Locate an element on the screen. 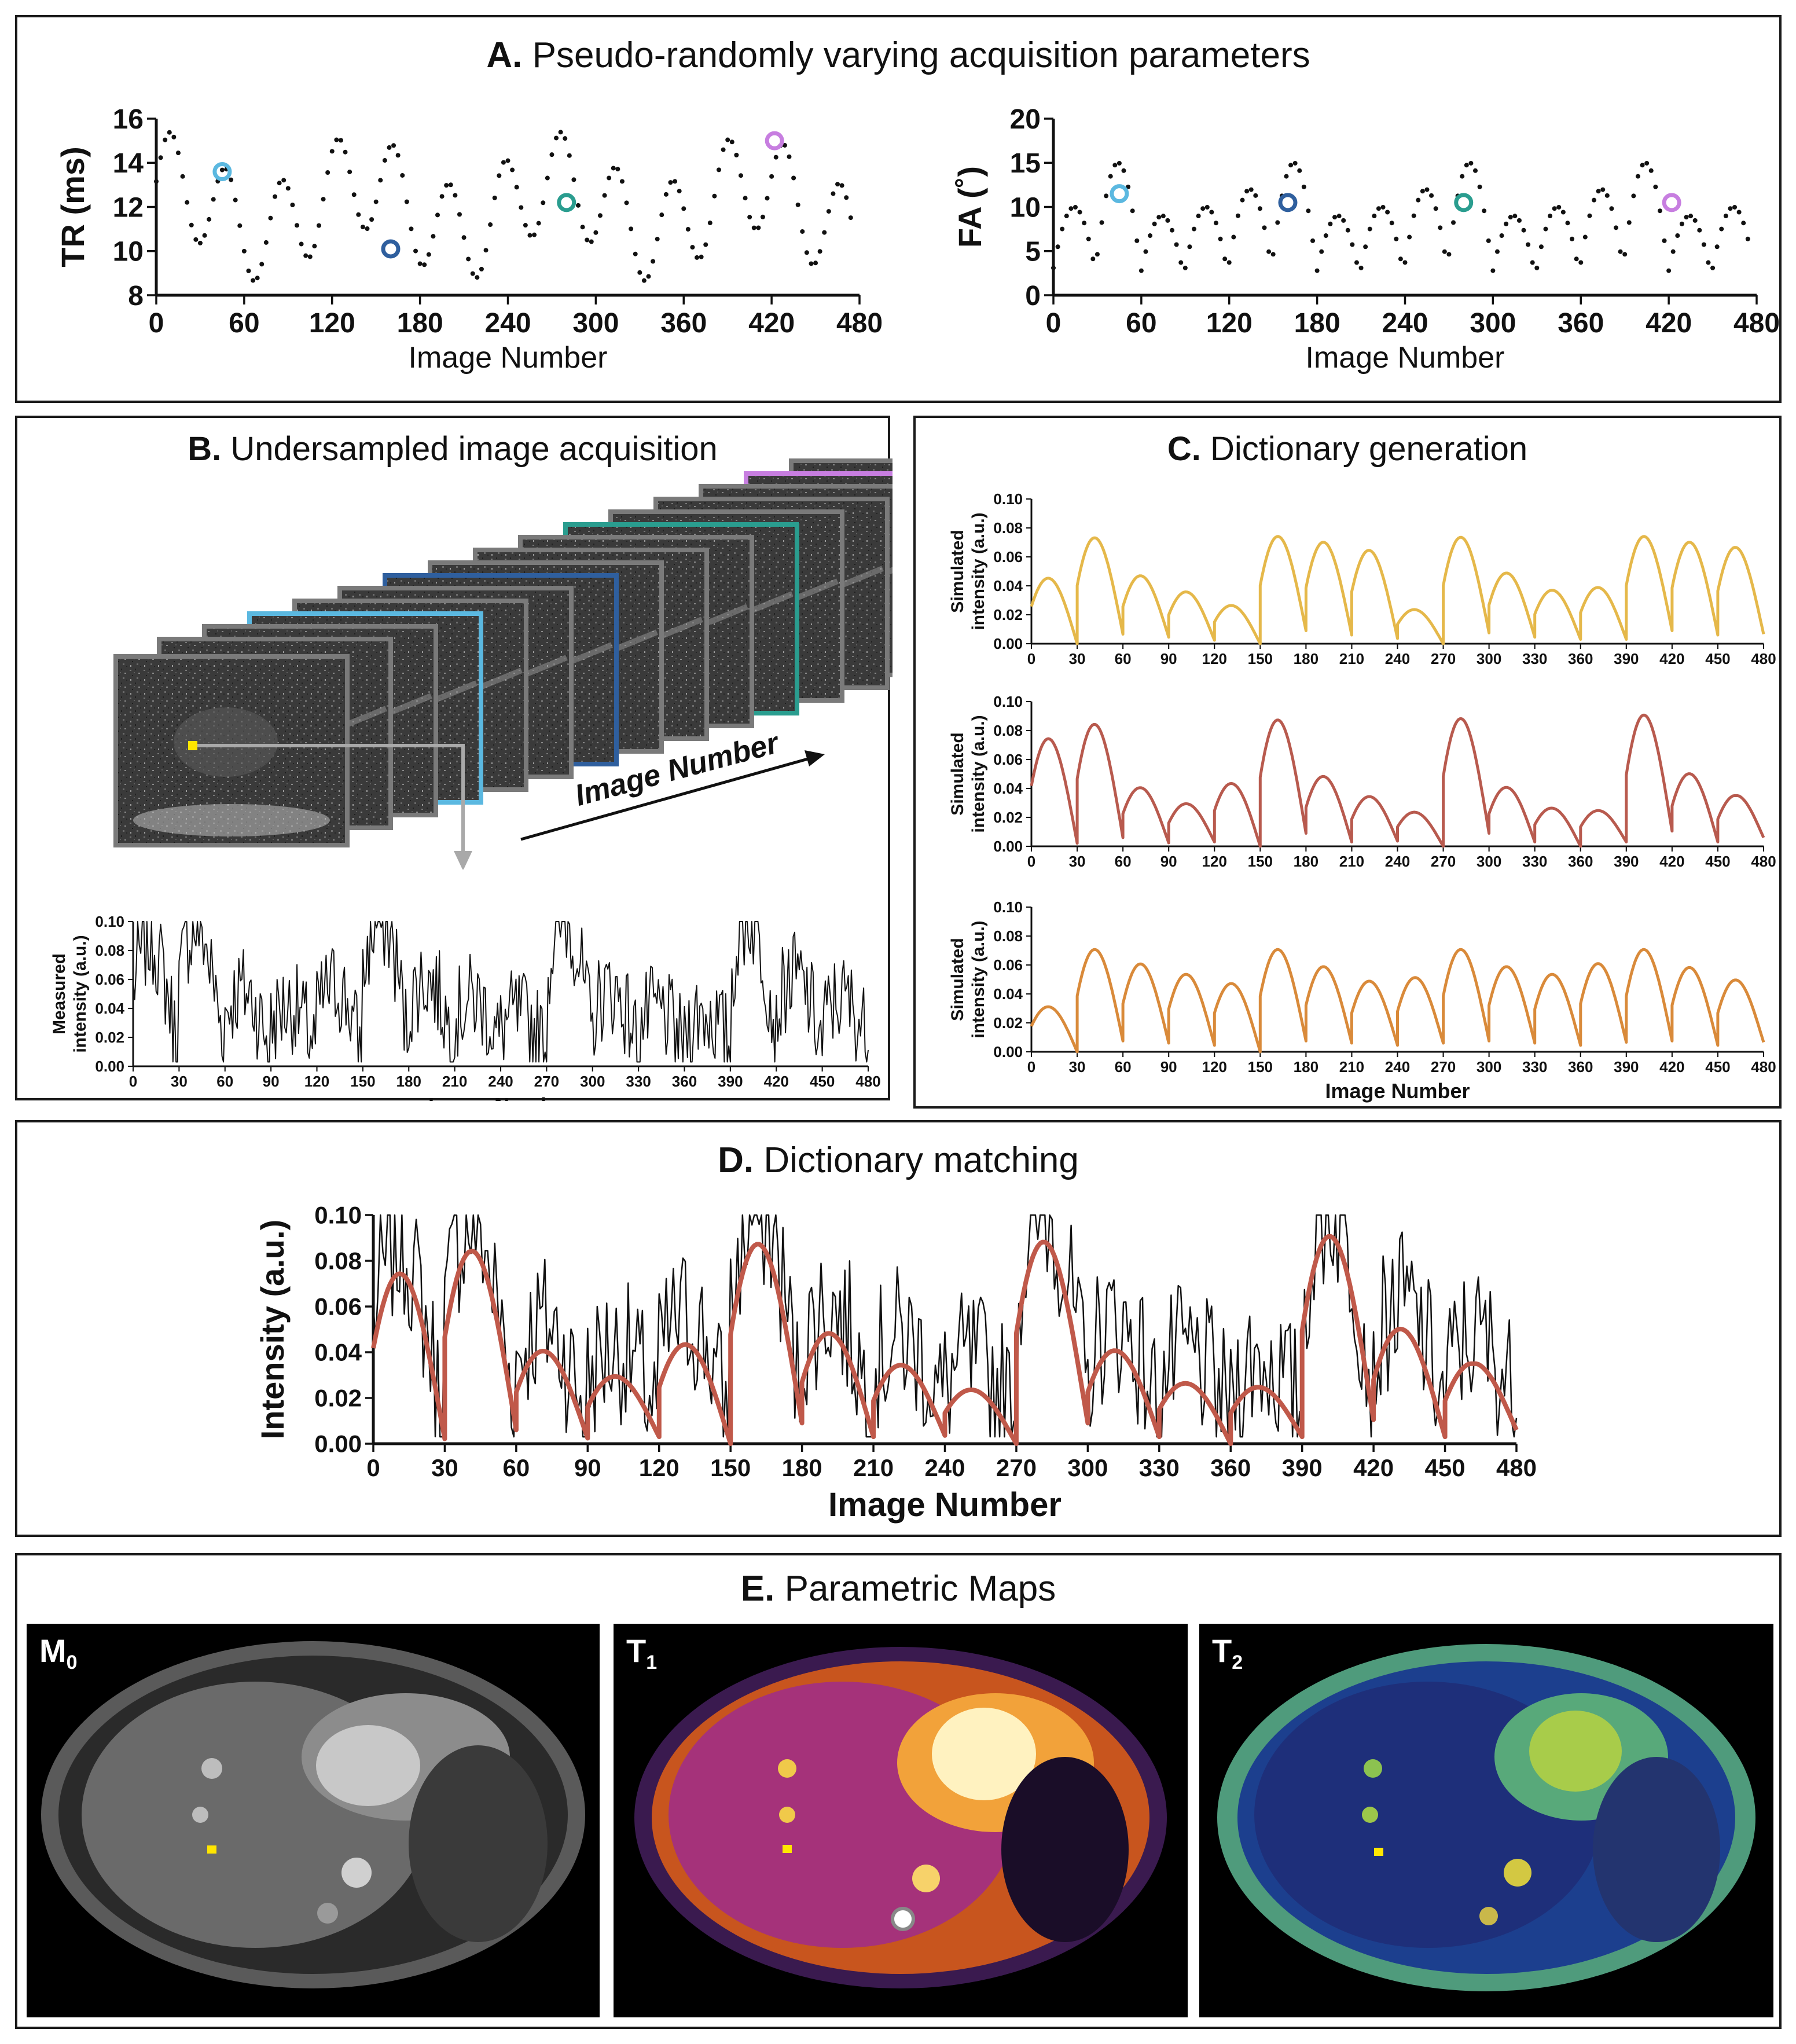 The image size is (1796, 2044). dict2-x-tick-label: 120 is located at coordinates (1214, 861).